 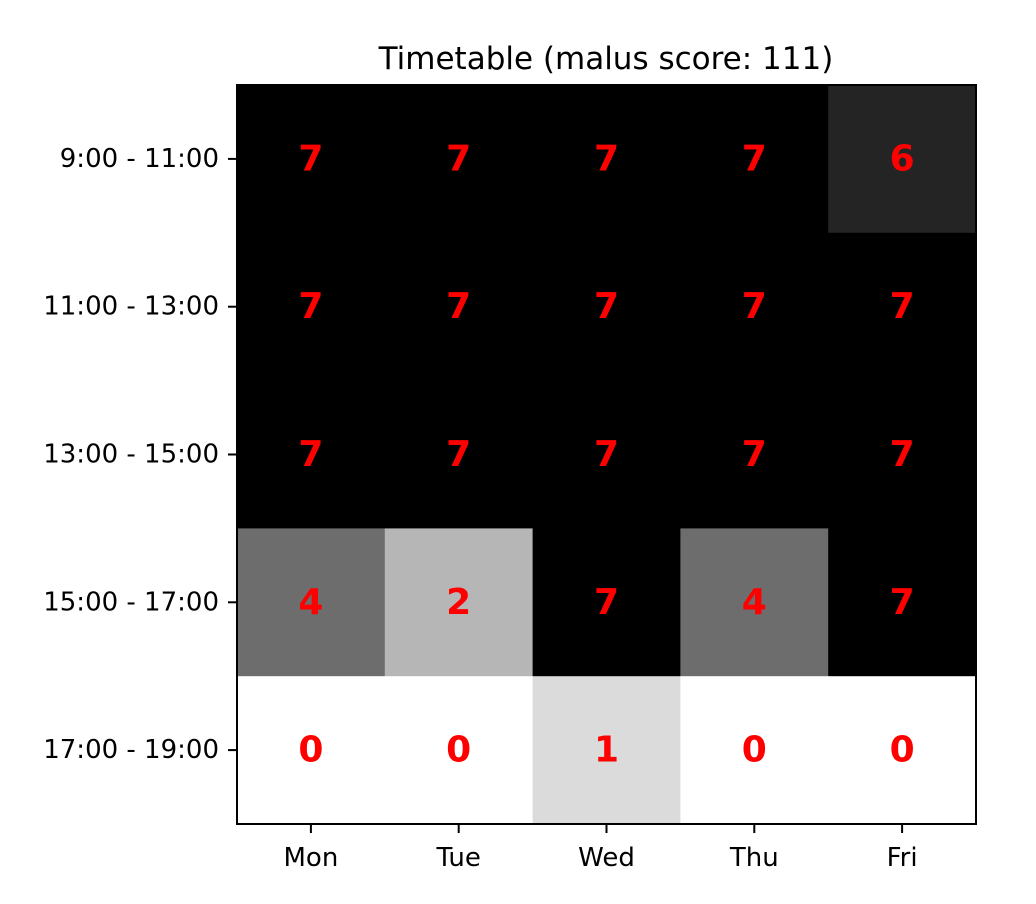 What do you see at coordinates (131, 455) in the screenshot?
I see `y-tick-label: 13:00 - 15:00` at bounding box center [131, 455].